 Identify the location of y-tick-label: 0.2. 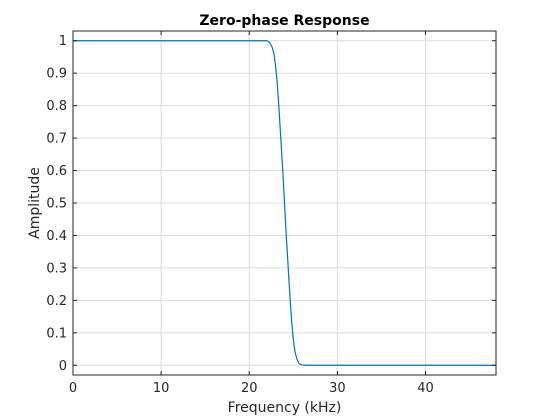
(56, 301).